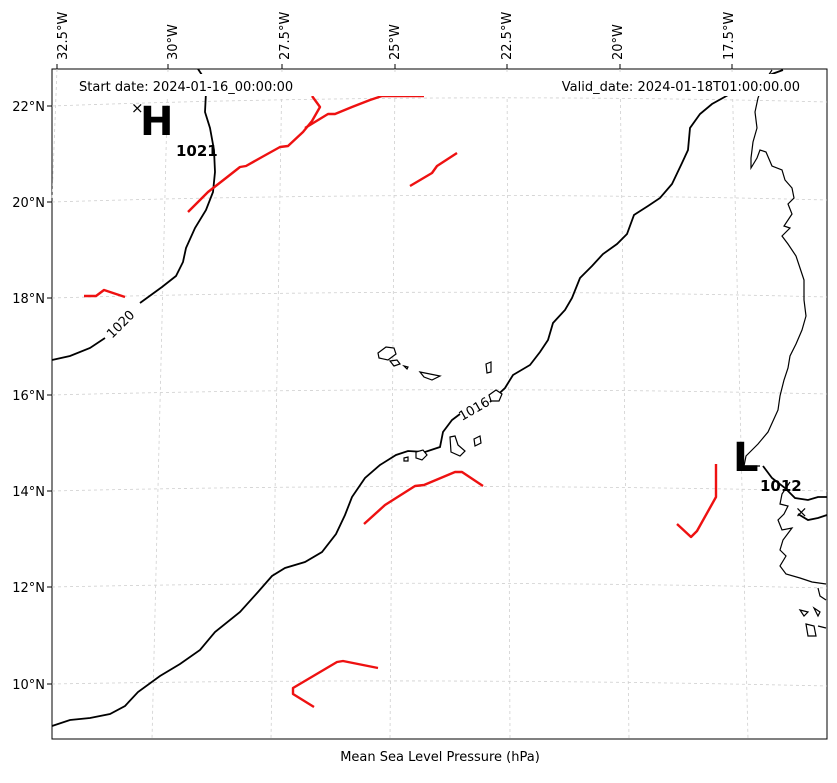  What do you see at coordinates (439, 199) in the screenshot?
I see `parallel-20n` at bounding box center [439, 199].